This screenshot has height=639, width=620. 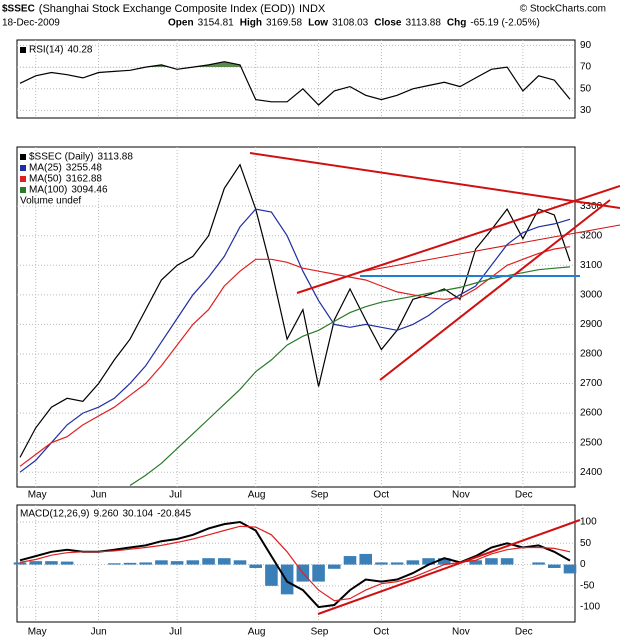 What do you see at coordinates (591, 265) in the screenshot?
I see `y-tick-label: 3100` at bounding box center [591, 265].